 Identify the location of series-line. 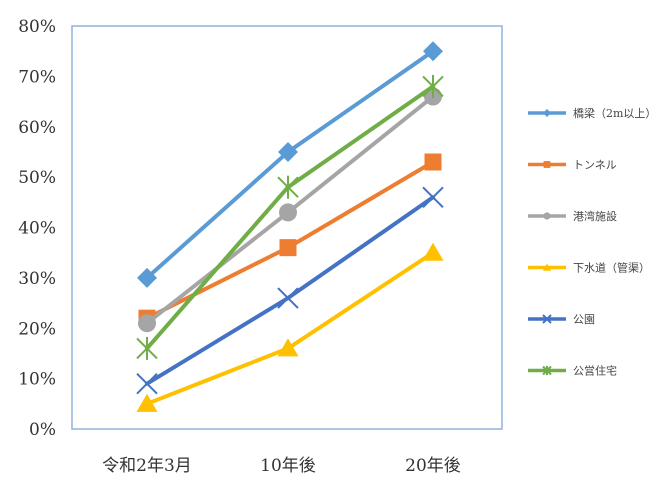
(290, 328).